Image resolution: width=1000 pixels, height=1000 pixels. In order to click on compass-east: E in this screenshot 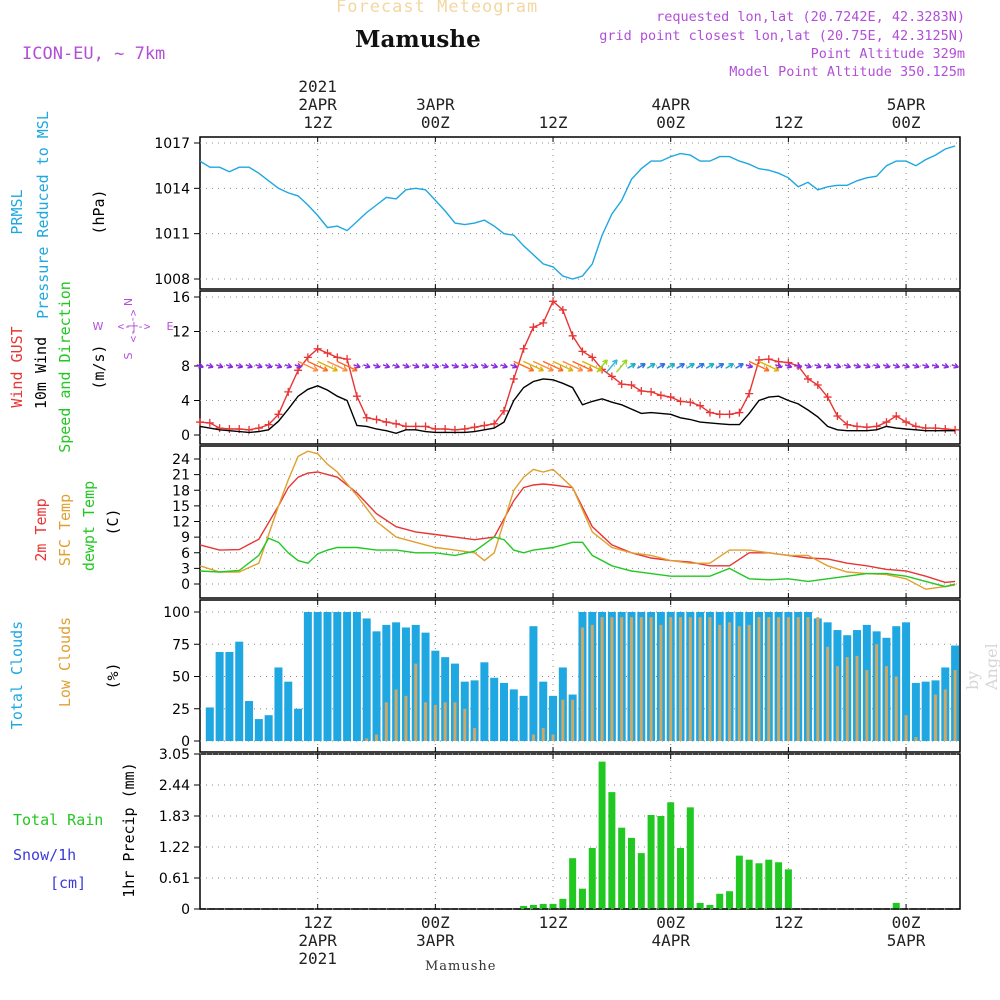, I will do `click(170, 326)`.